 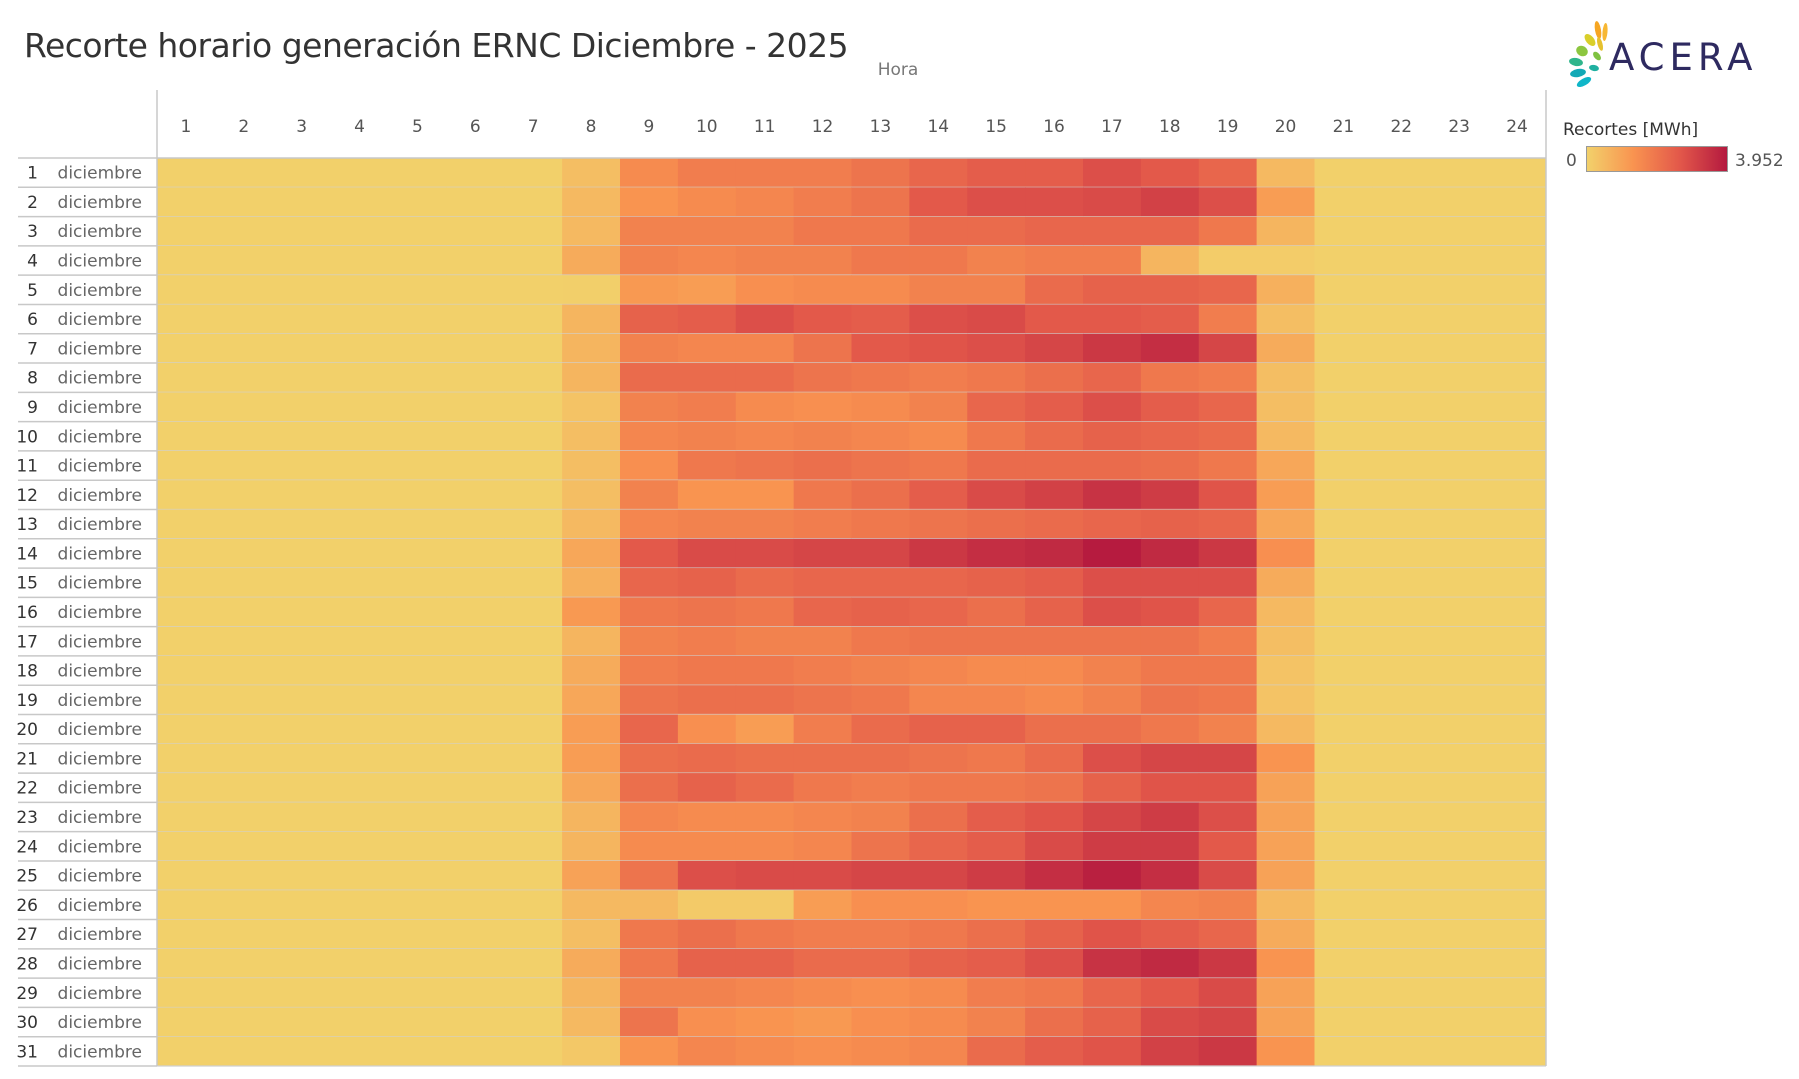 I want to click on y-tick-day-label: 20, so click(x=27, y=730).